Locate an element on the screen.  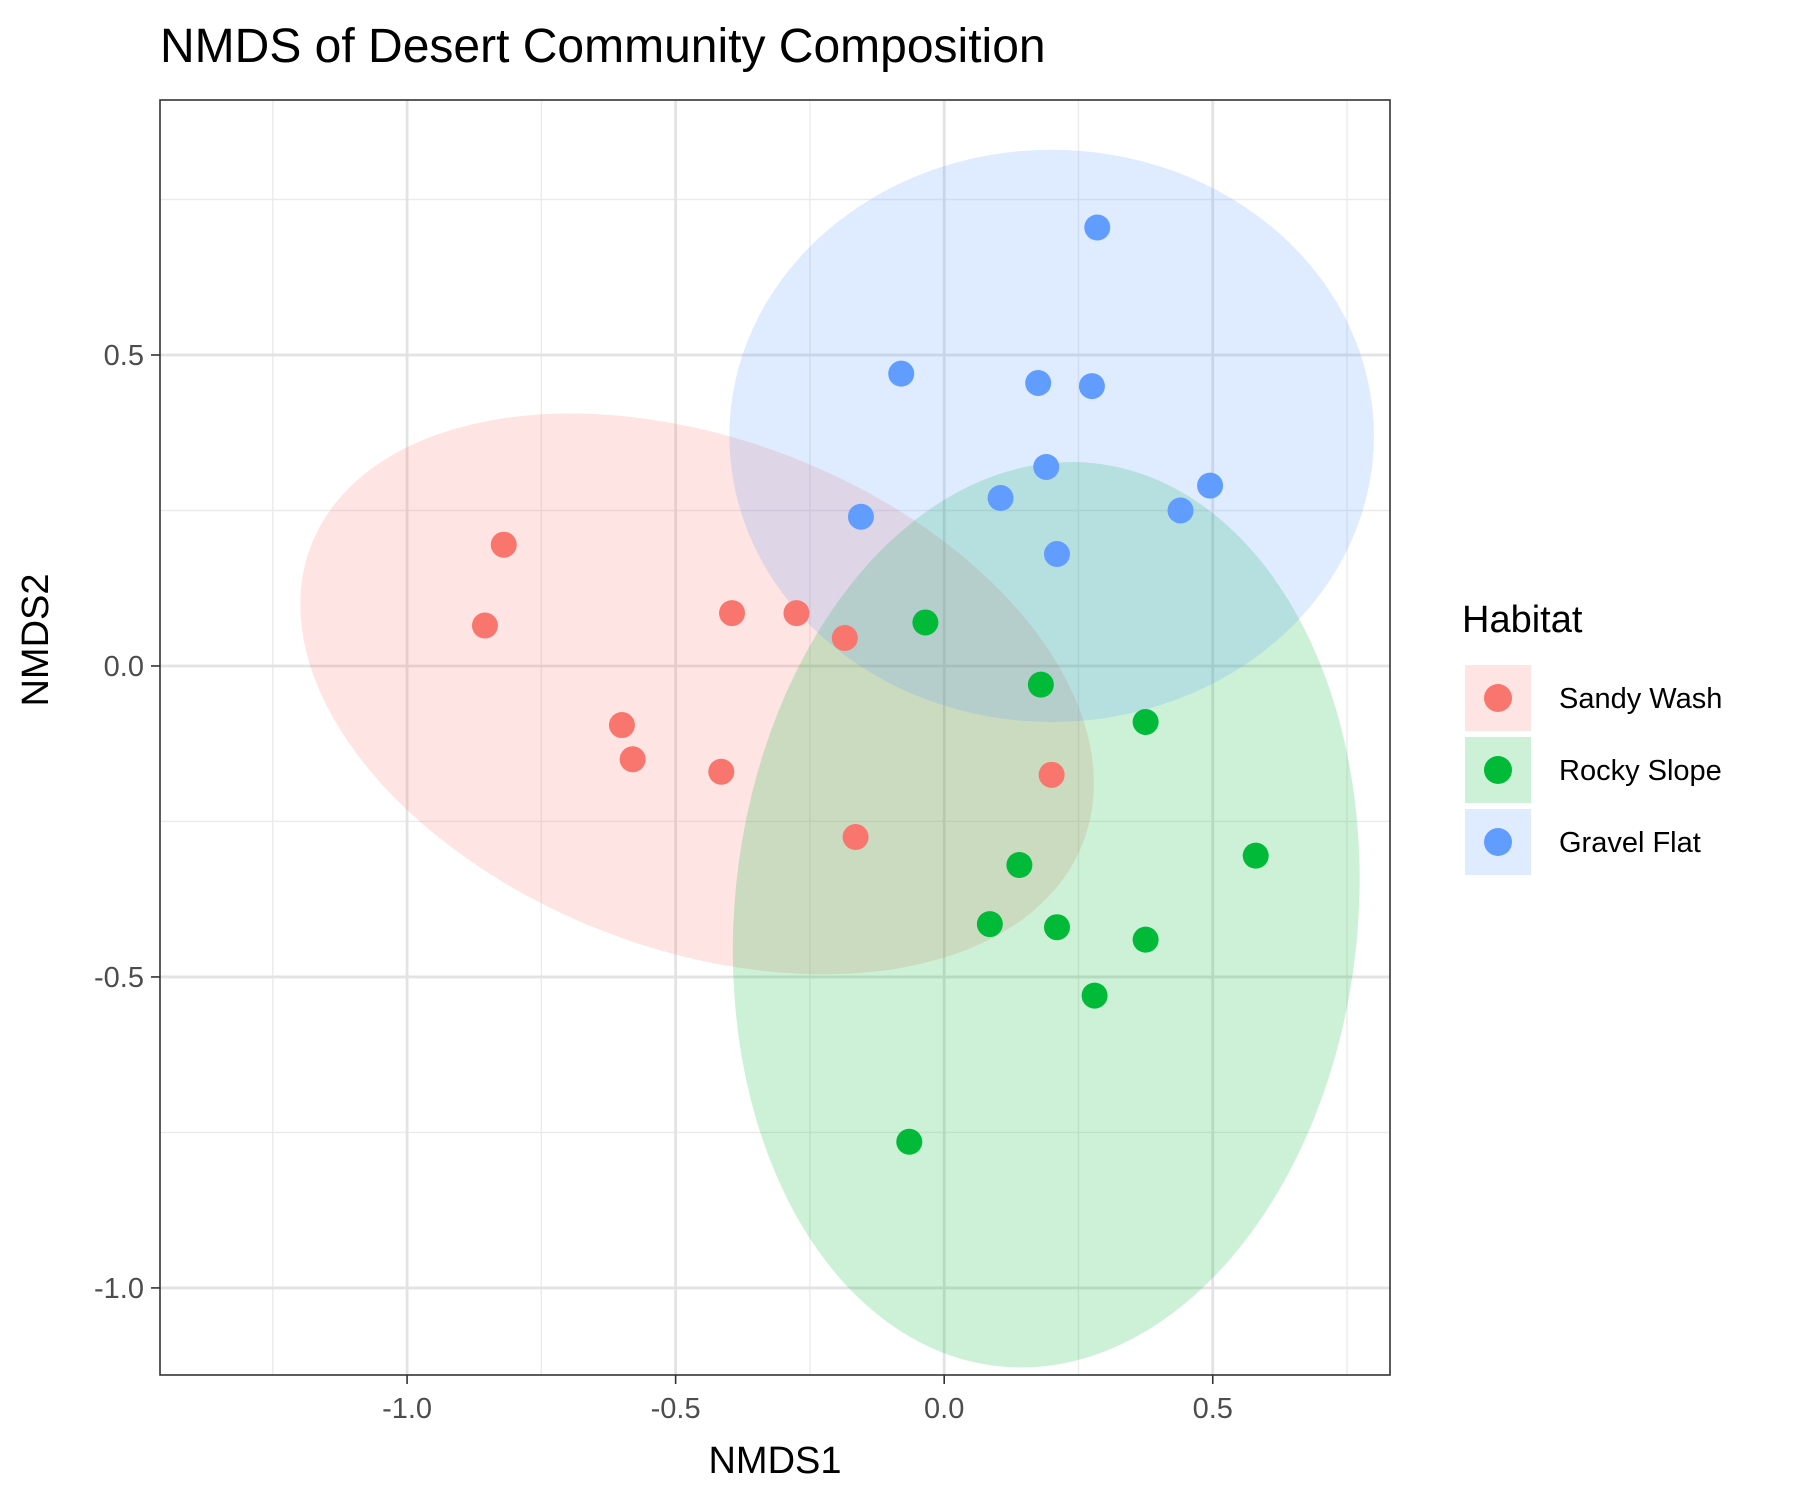
y-tick-label: -1.0 is located at coordinates (119, 1289).